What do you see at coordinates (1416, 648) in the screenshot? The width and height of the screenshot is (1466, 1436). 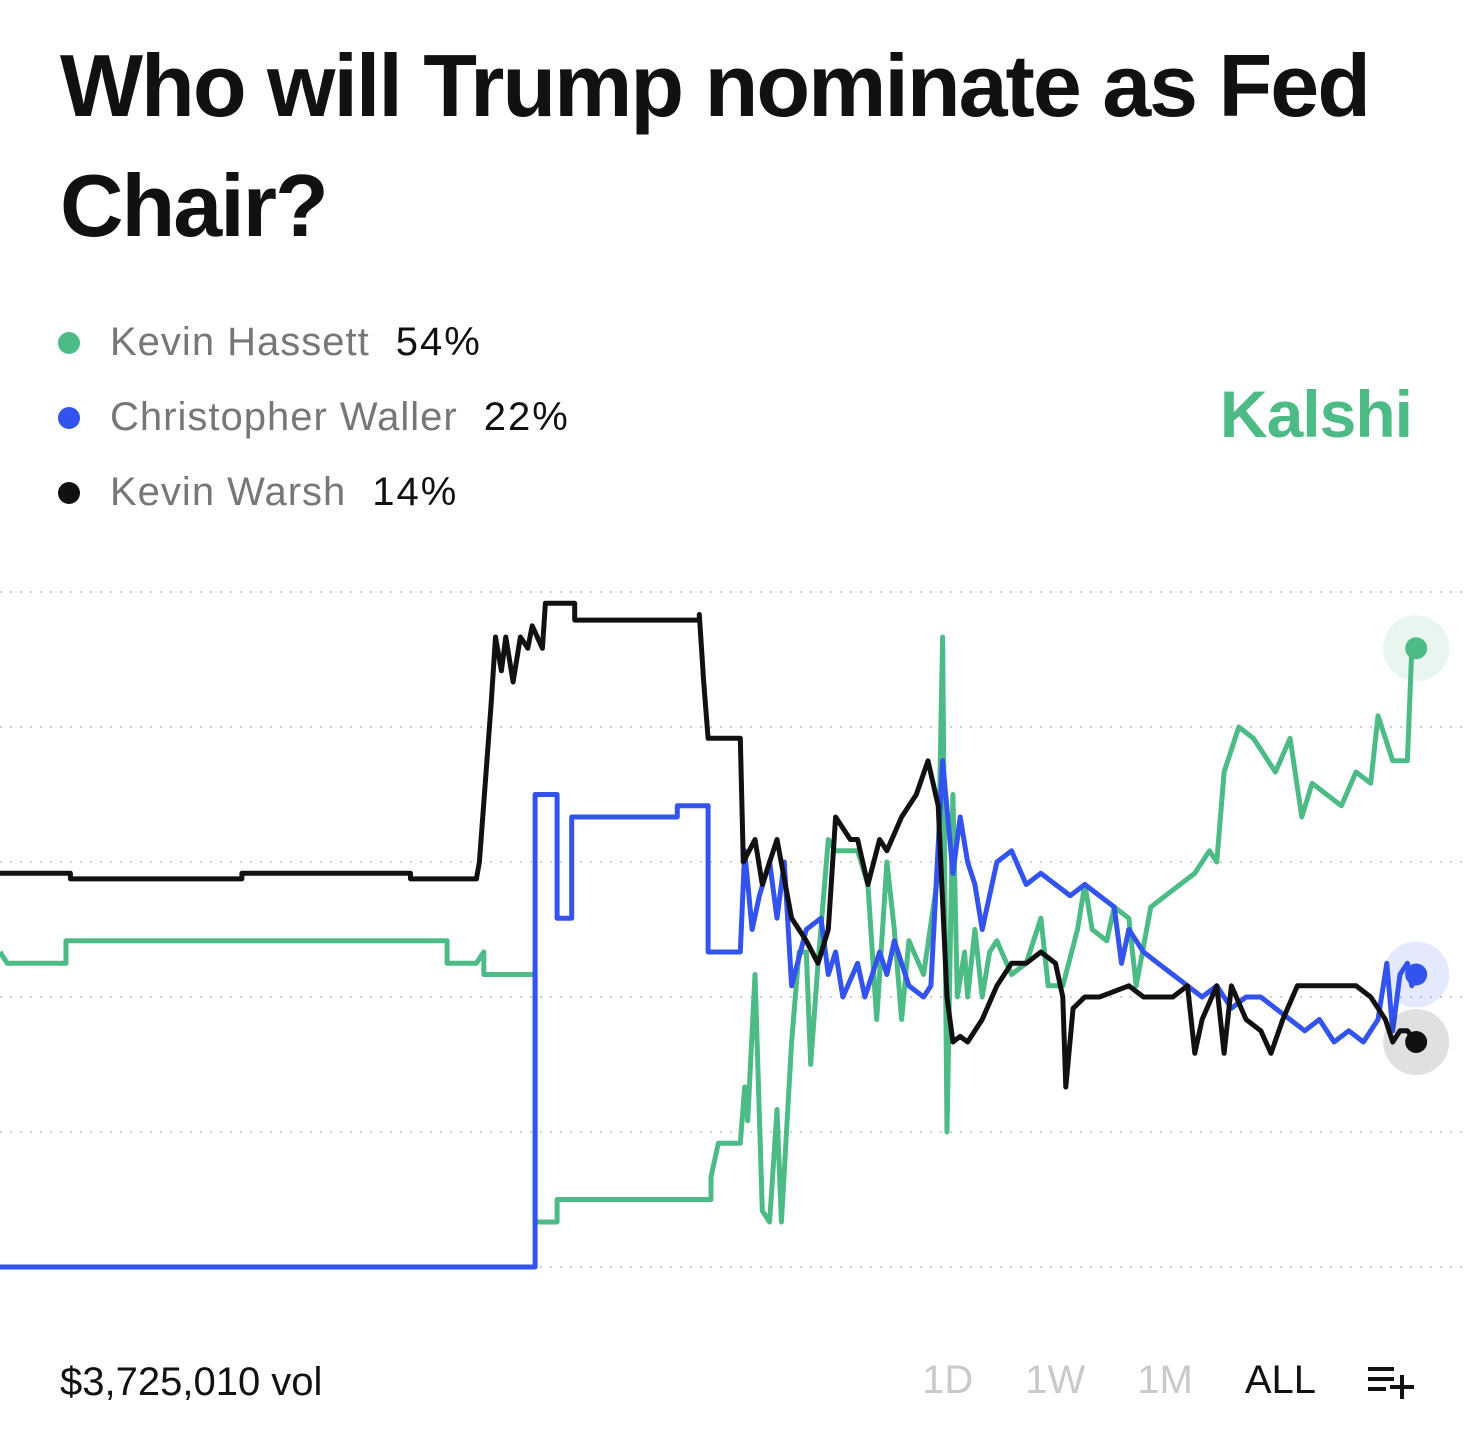 I see `endpoint-marker-kevin-hassett` at bounding box center [1416, 648].